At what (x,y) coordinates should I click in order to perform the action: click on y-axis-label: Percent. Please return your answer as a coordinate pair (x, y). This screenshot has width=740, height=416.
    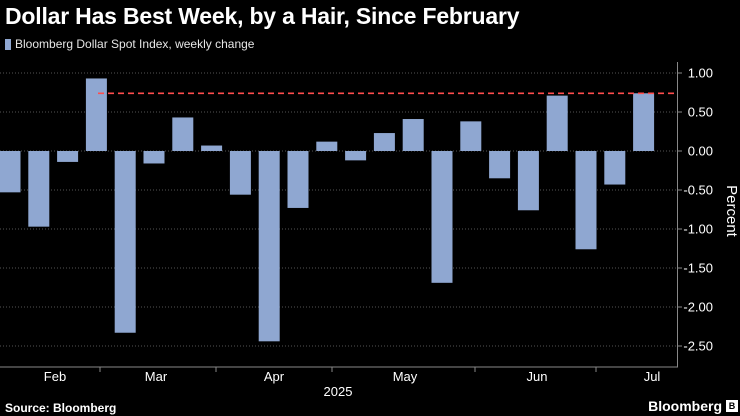
    Looking at the image, I should click on (731, 211).